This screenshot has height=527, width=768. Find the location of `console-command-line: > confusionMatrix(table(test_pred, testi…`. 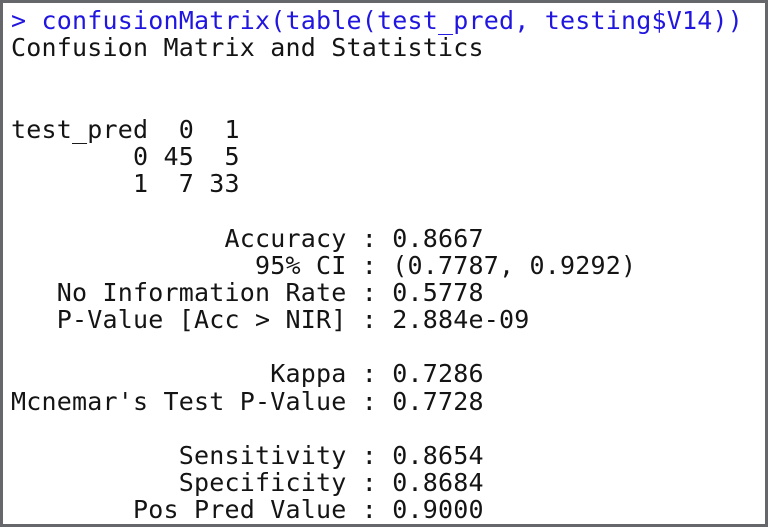

console-command-line: > confusionMatrix(table(test_pred, testi… is located at coordinates (377, 20).